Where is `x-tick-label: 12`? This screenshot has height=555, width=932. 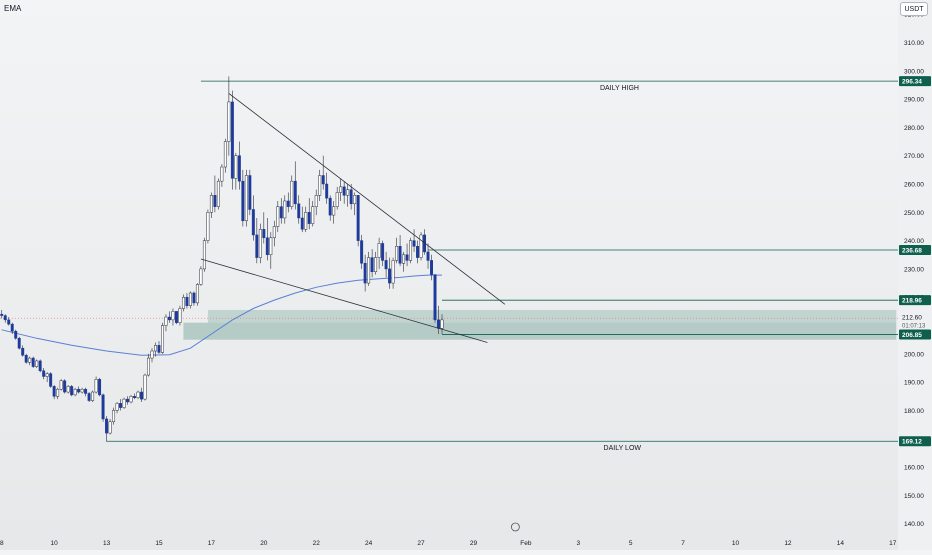
x-tick-label: 12 is located at coordinates (788, 543).